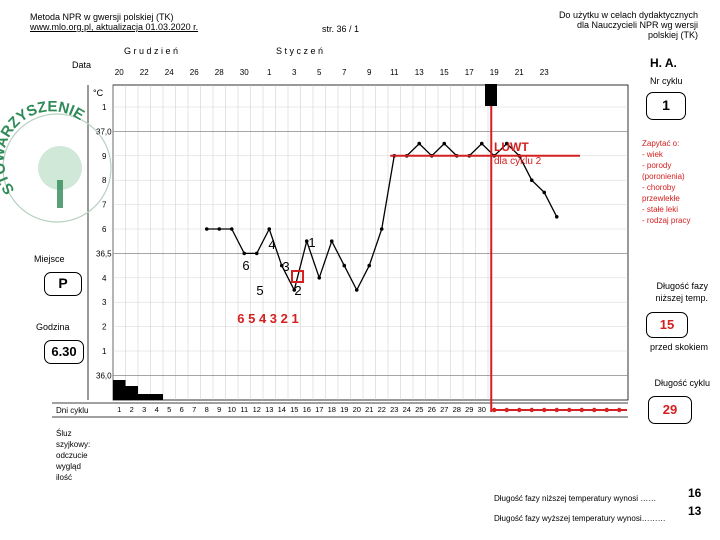 The image size is (720, 540). What do you see at coordinates (232, 409) in the screenshot?
I see `cycle-day-number: 10` at bounding box center [232, 409].